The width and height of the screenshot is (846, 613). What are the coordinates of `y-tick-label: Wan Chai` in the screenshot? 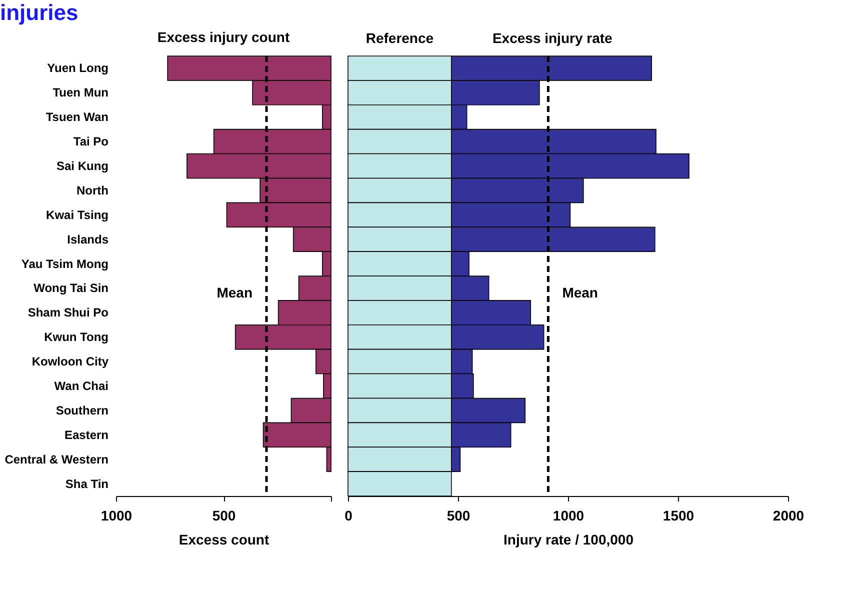 It's located at (81, 386).